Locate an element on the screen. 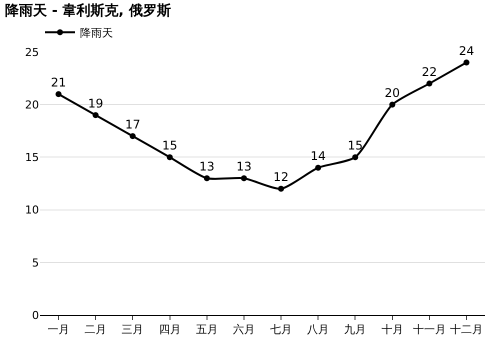 The height and width of the screenshot is (350, 500). x-tick-label: 五月 is located at coordinates (207, 329).